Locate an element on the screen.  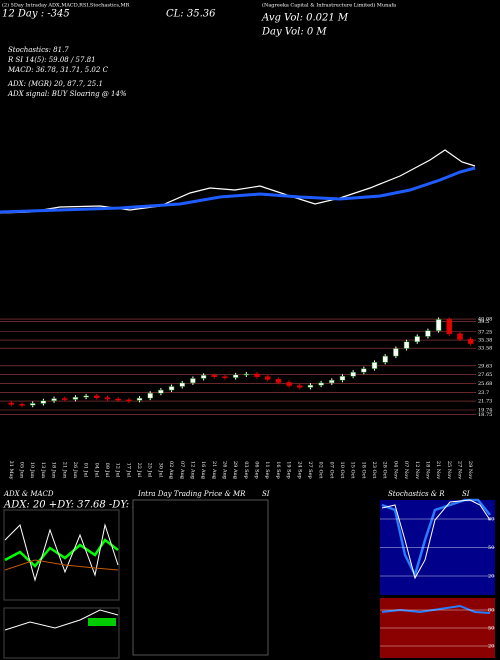
x-tick-label: 25 Jul is located at coordinates (150, 470).